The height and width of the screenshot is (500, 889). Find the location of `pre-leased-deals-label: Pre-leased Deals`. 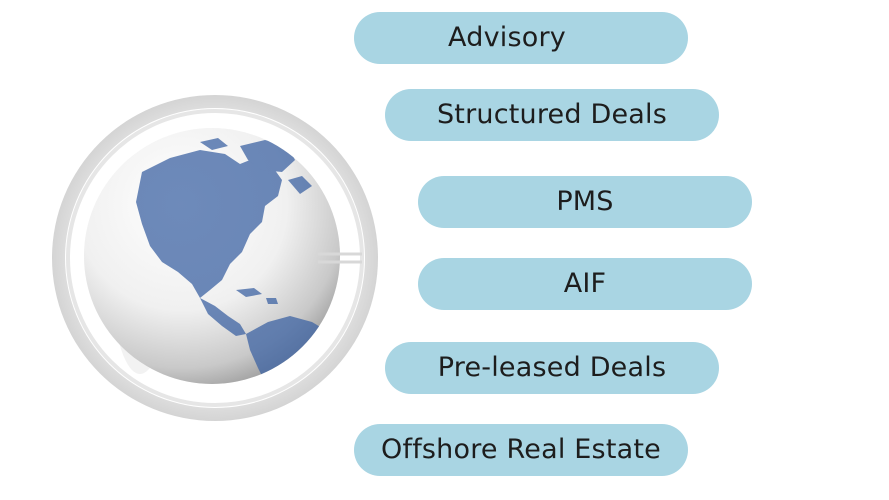

pre-leased-deals-label: Pre-leased Deals is located at coordinates (552, 368).